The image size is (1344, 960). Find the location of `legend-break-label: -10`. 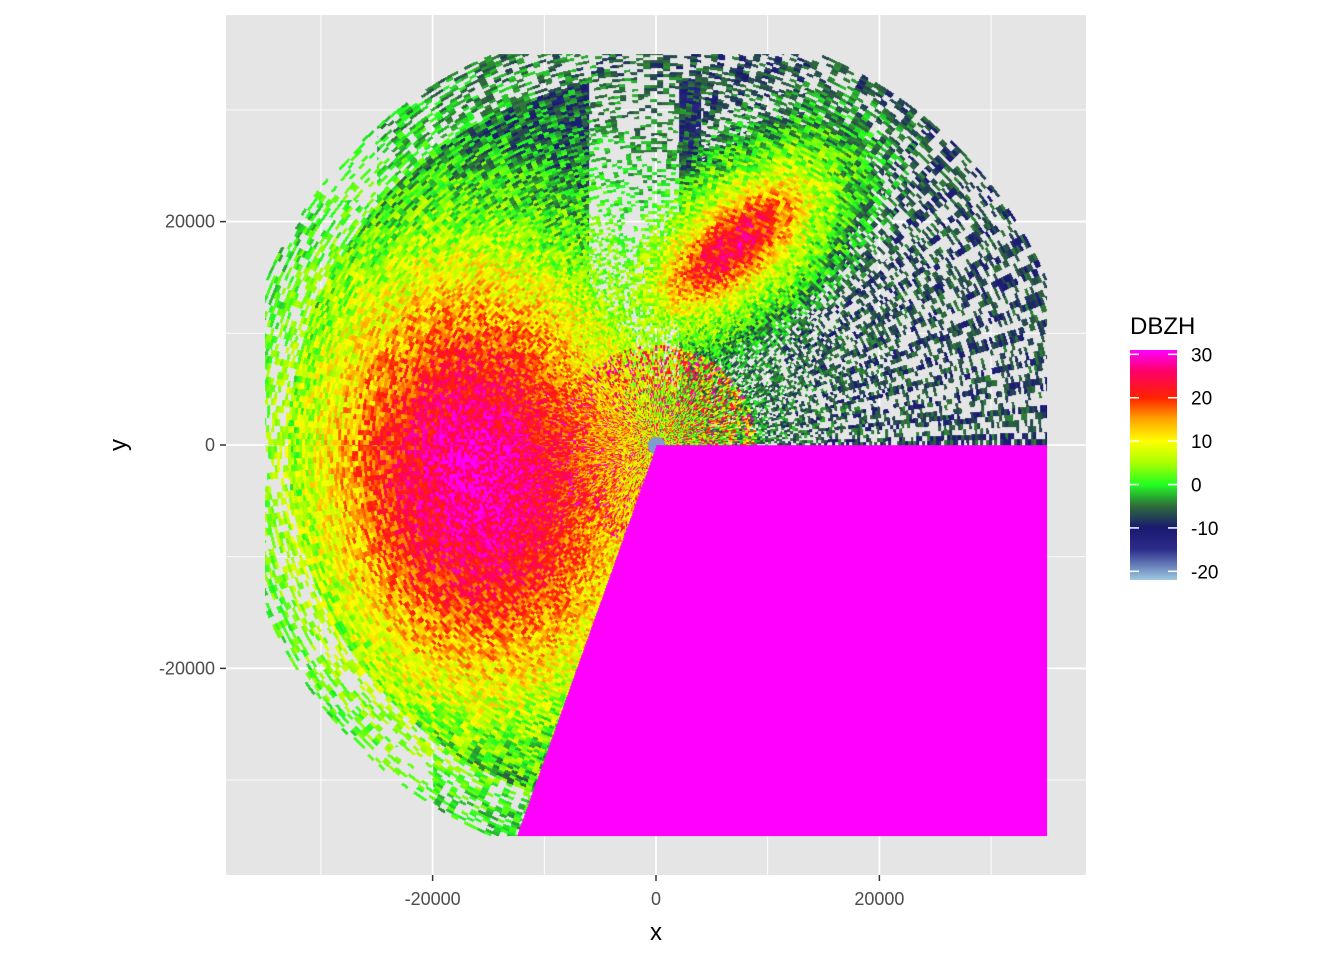

legend-break-label: -10 is located at coordinates (1204, 529).